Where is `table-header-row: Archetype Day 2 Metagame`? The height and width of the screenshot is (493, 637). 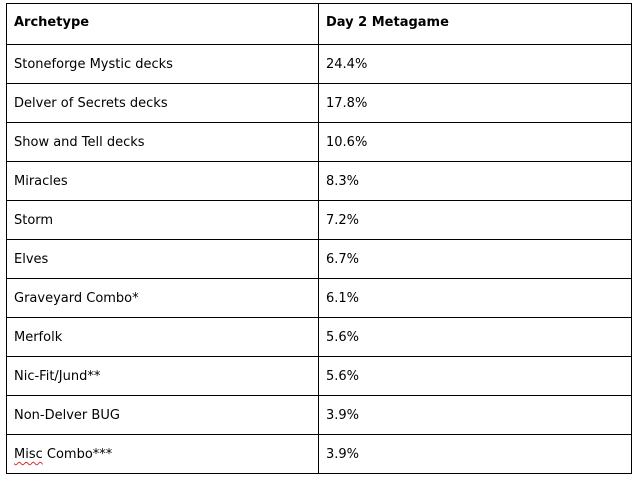
table-header-row: Archetype Day 2 Metagame is located at coordinates (319, 24).